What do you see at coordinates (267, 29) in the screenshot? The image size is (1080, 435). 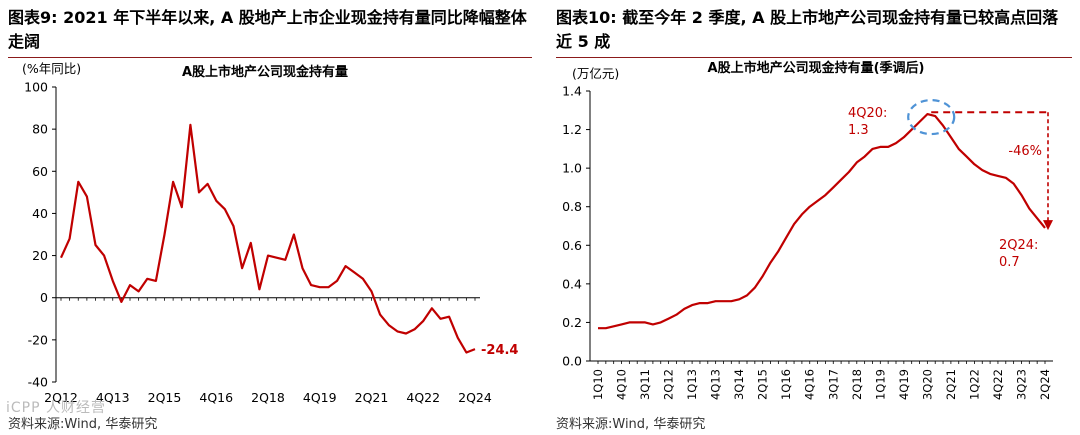 I see `figure-9-title: 图表9: 2021 年下半年以来, A 股地产上市企业现金持有量同比降幅整体走阔` at bounding box center [267, 29].